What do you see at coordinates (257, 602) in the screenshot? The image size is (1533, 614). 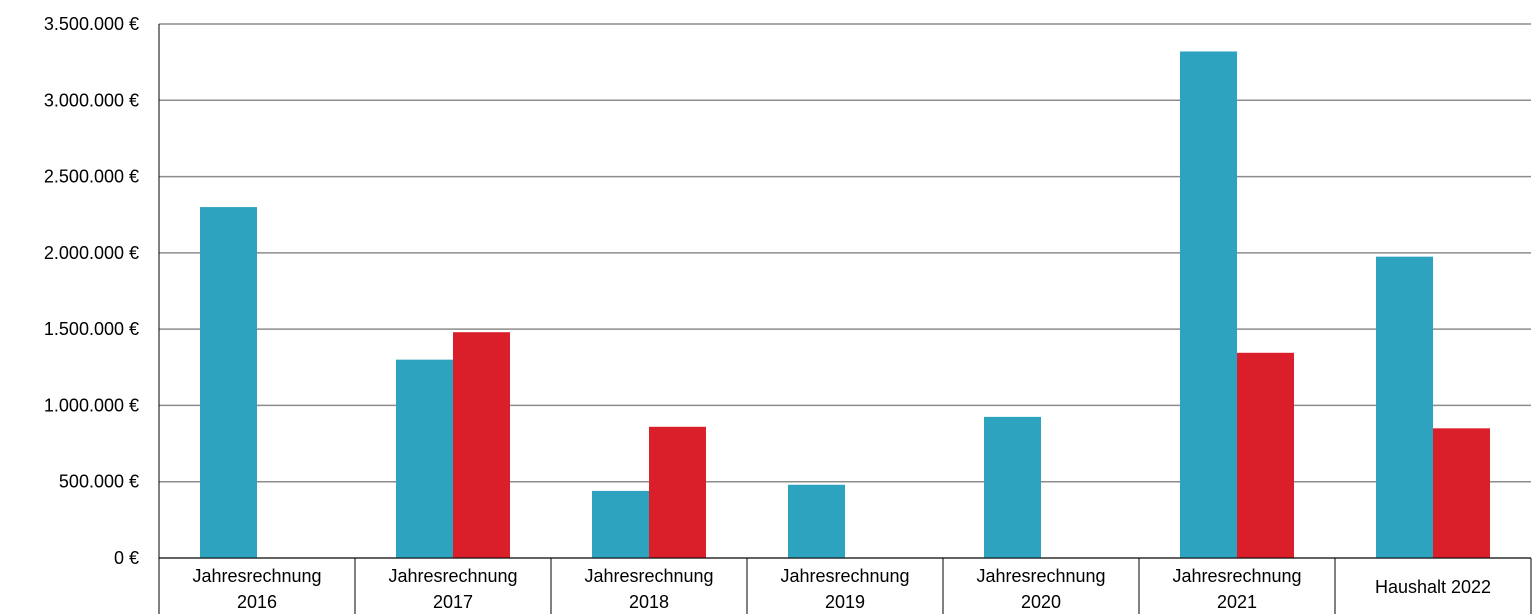 I see `x-tick-label: 2016` at bounding box center [257, 602].